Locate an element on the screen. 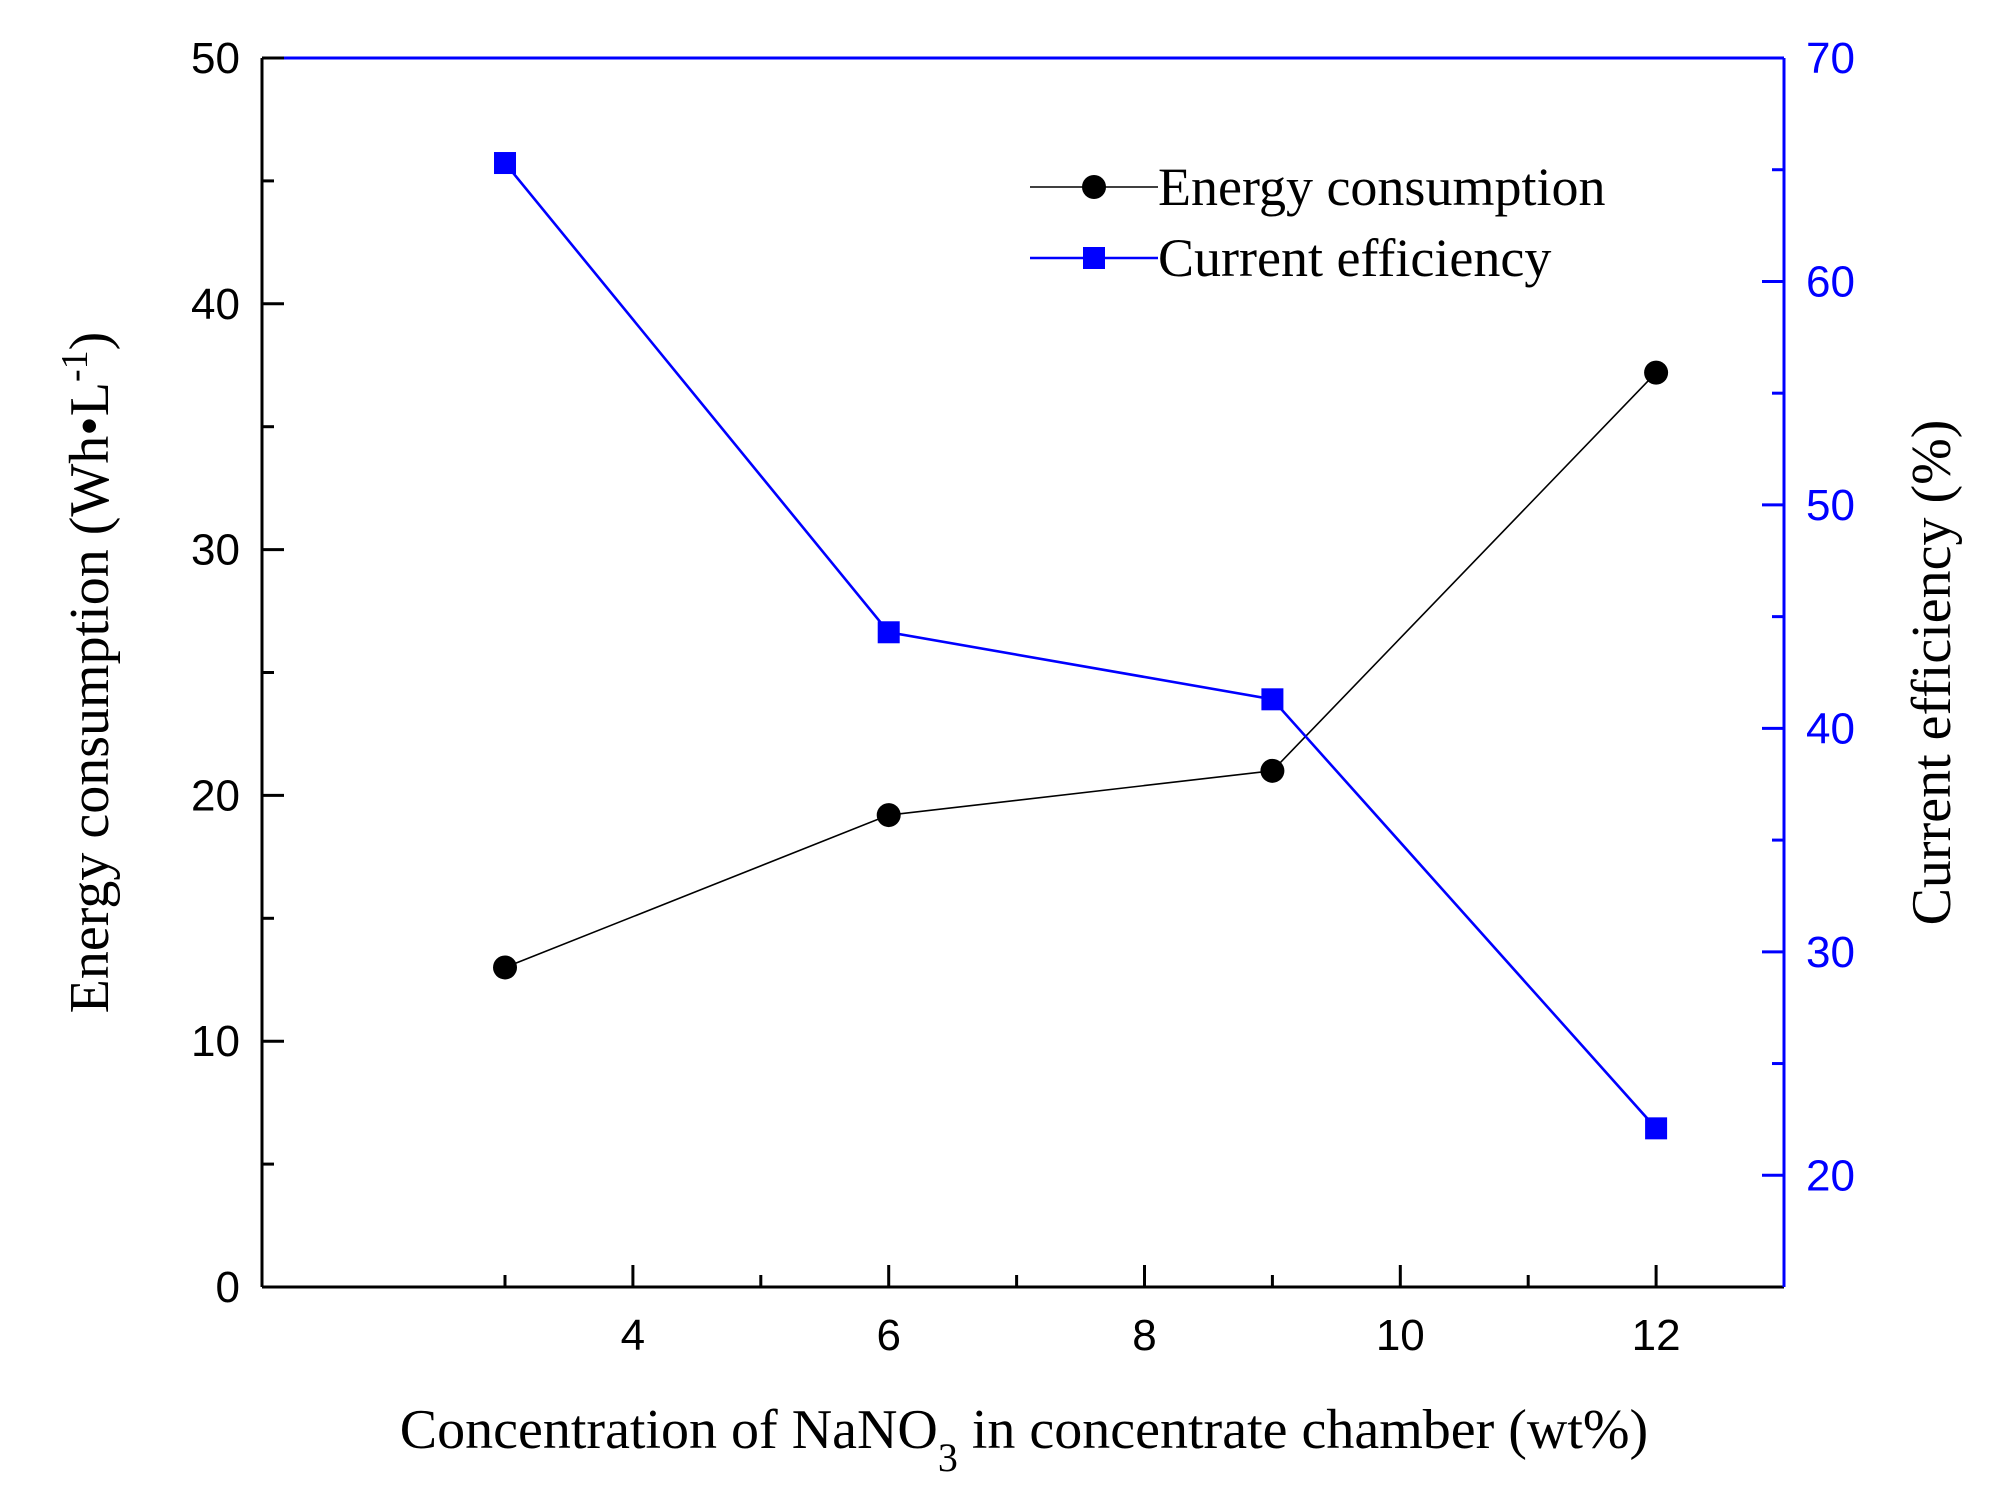 The image size is (1999, 1503). y-right-tick-label: 70 is located at coordinates (1830, 58).